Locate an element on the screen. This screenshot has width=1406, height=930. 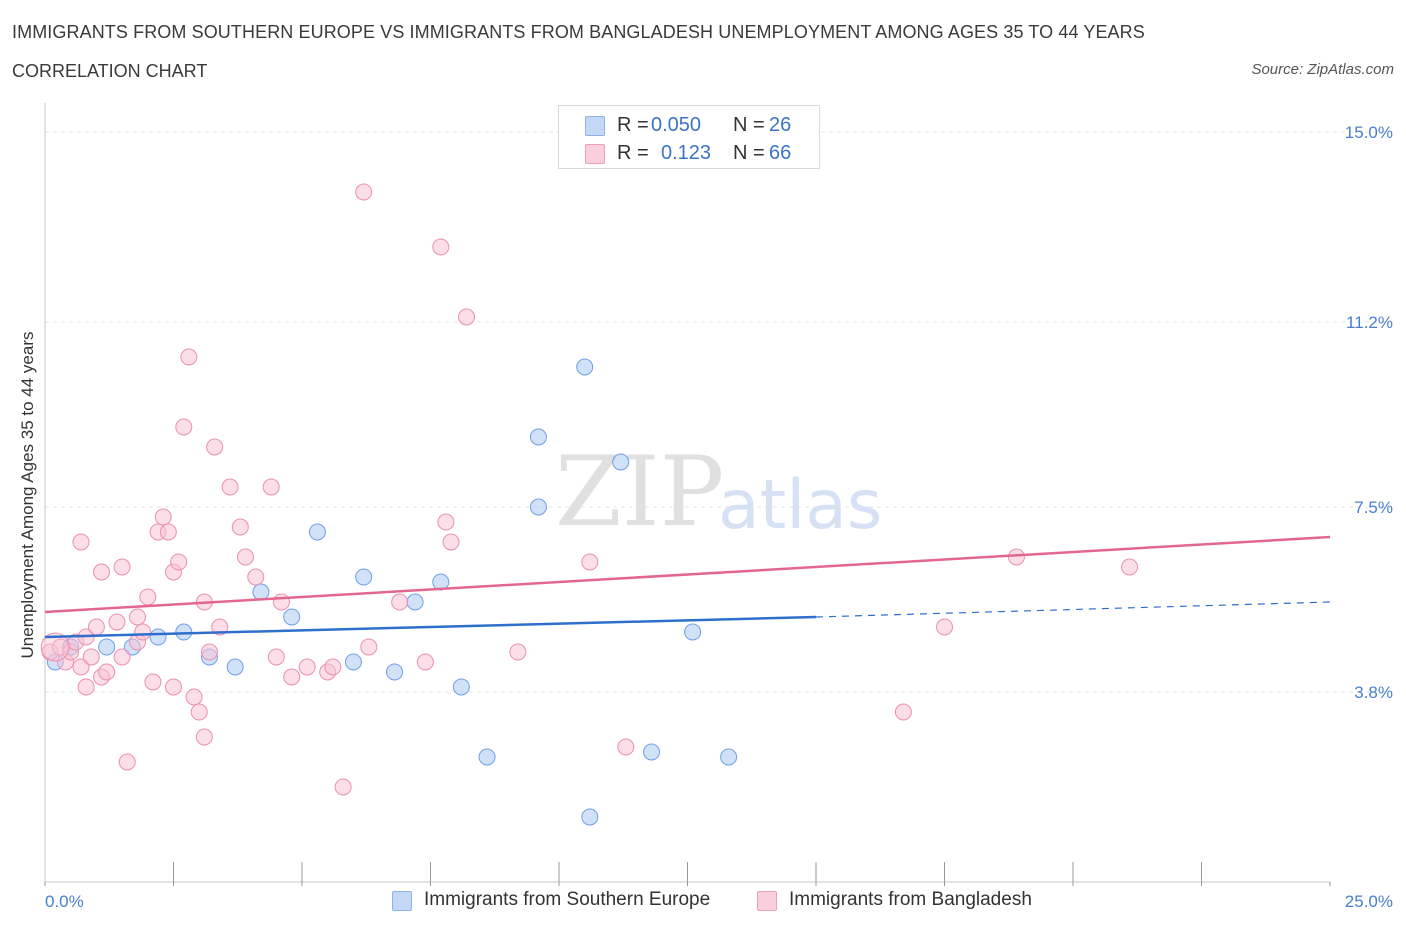
legend-r-value: 0.050 is located at coordinates (676, 125).